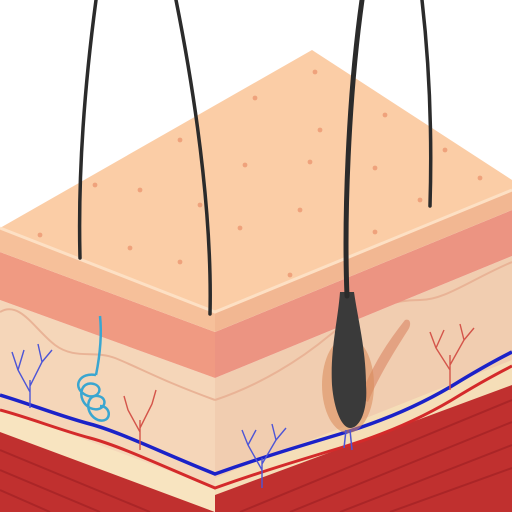 Image resolution: width=512 pixels, height=512 pixels. Describe the element at coordinates (140, 419) in the screenshot. I see `capillary-red-left` at that location.